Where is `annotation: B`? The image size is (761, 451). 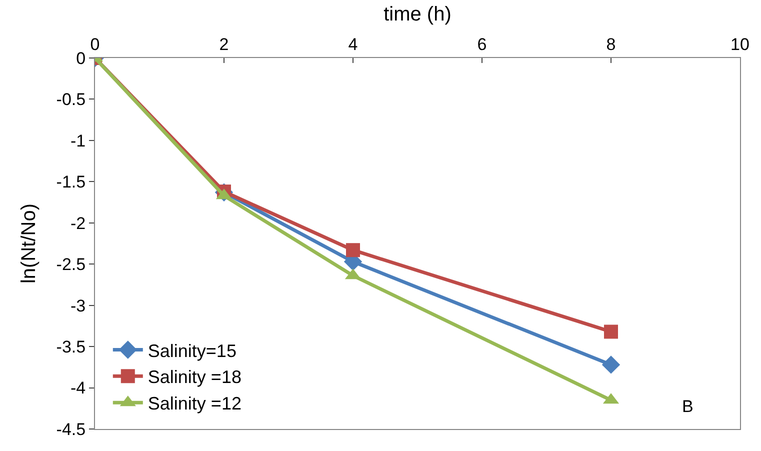
annotation: B is located at coordinates (688, 406).